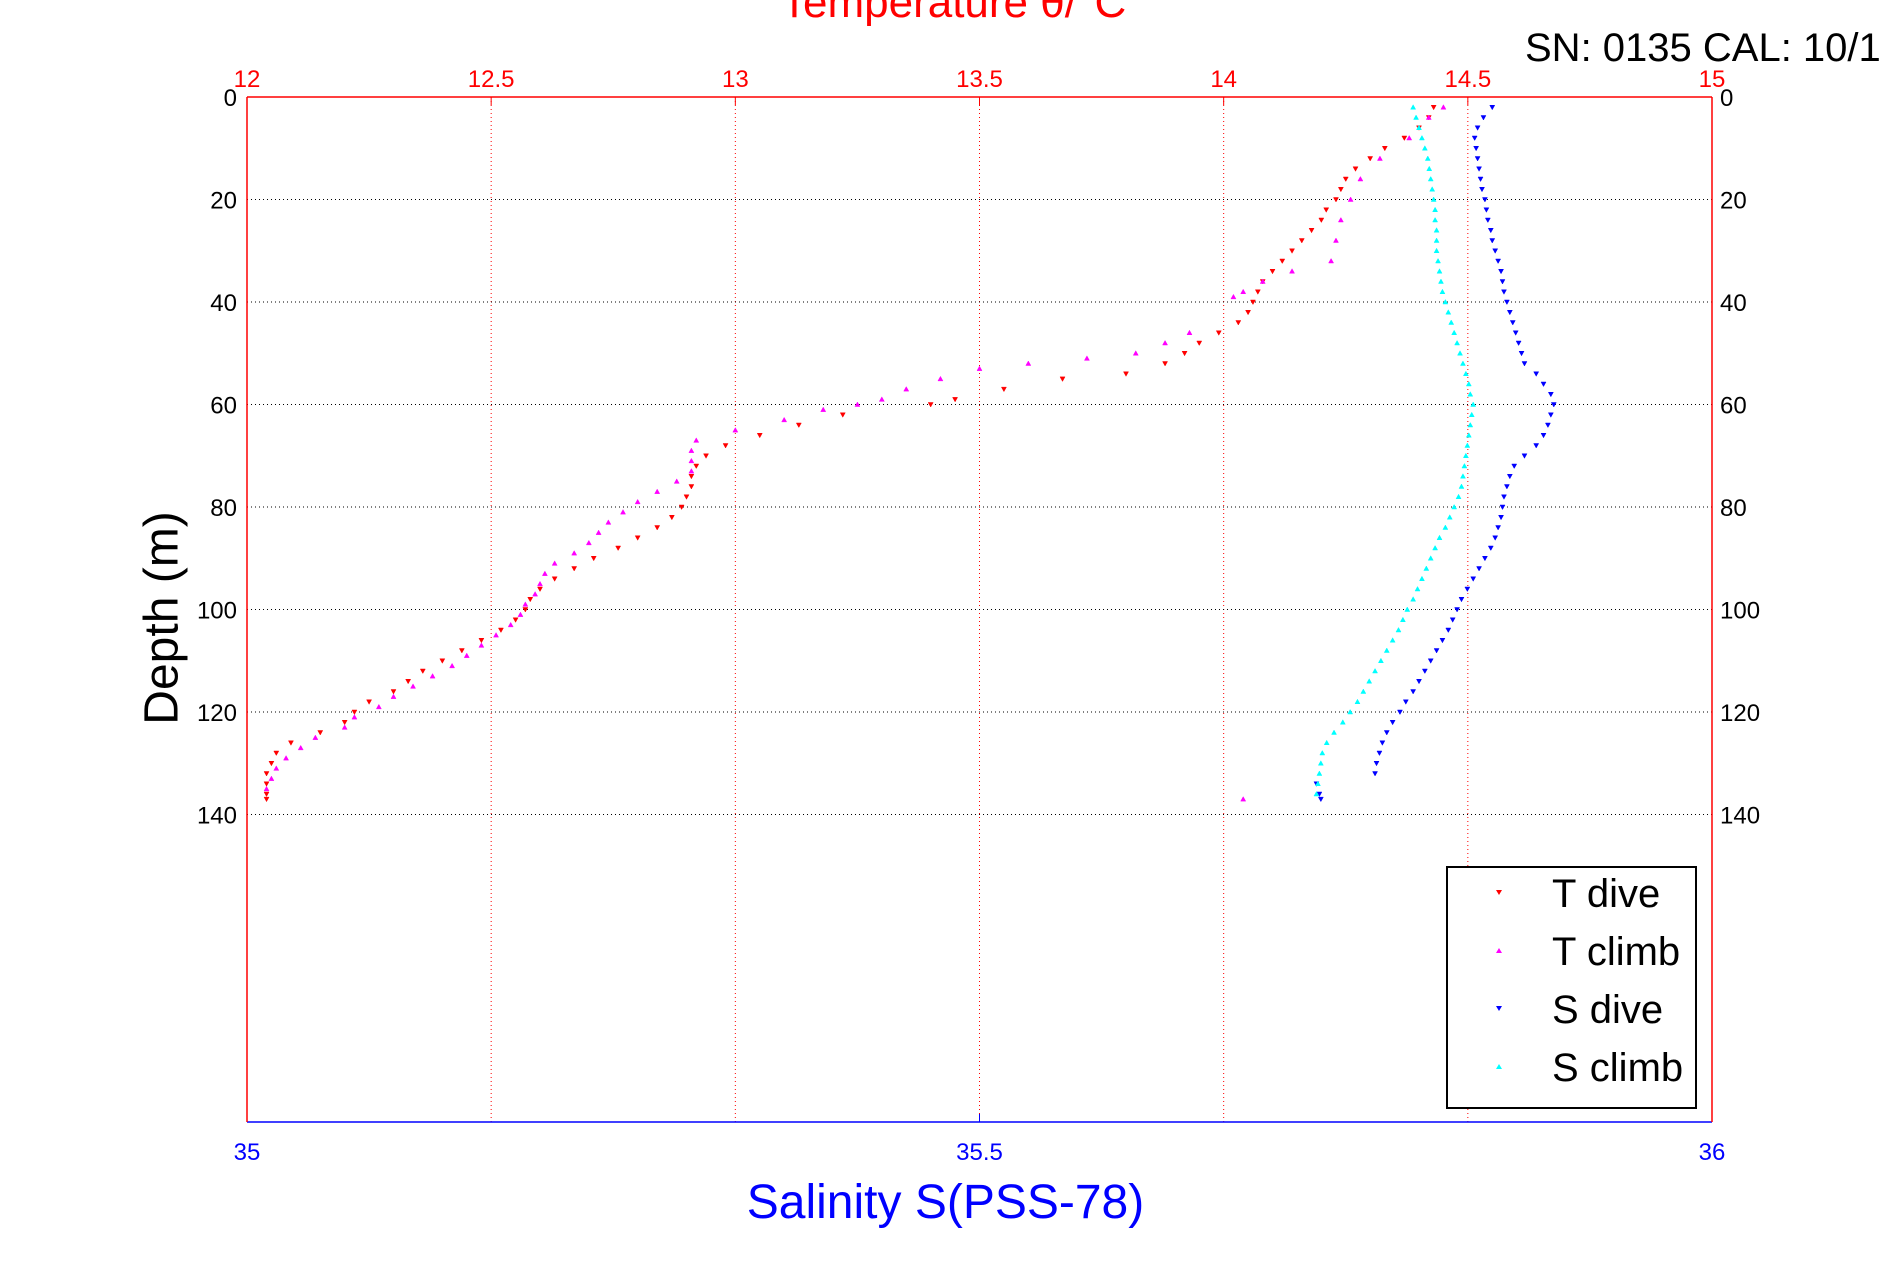 Image resolution: width=1891 pixels, height=1262 pixels. What do you see at coordinates (1223, 79) in the screenshot?
I see `temperature-tick-label: 14` at bounding box center [1223, 79].